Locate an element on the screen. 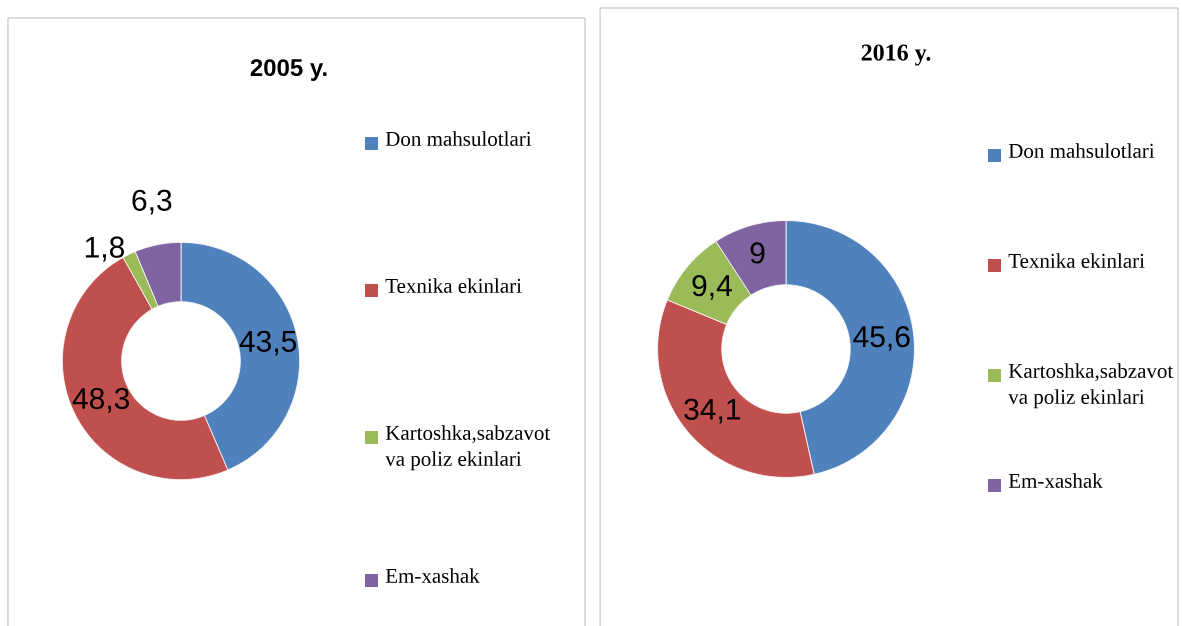 This screenshot has width=1182, height=626. chart-title: 2016 y. is located at coordinates (896, 55).